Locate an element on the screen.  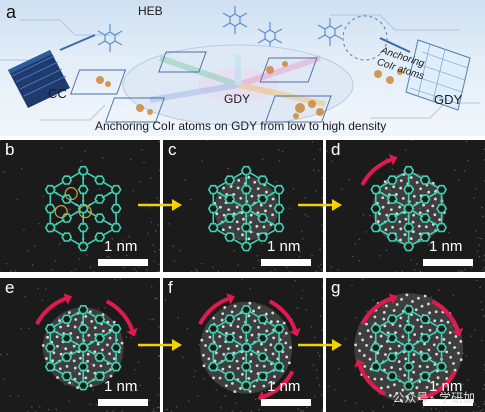
panel-letter: e is located at coordinates (10, 287).